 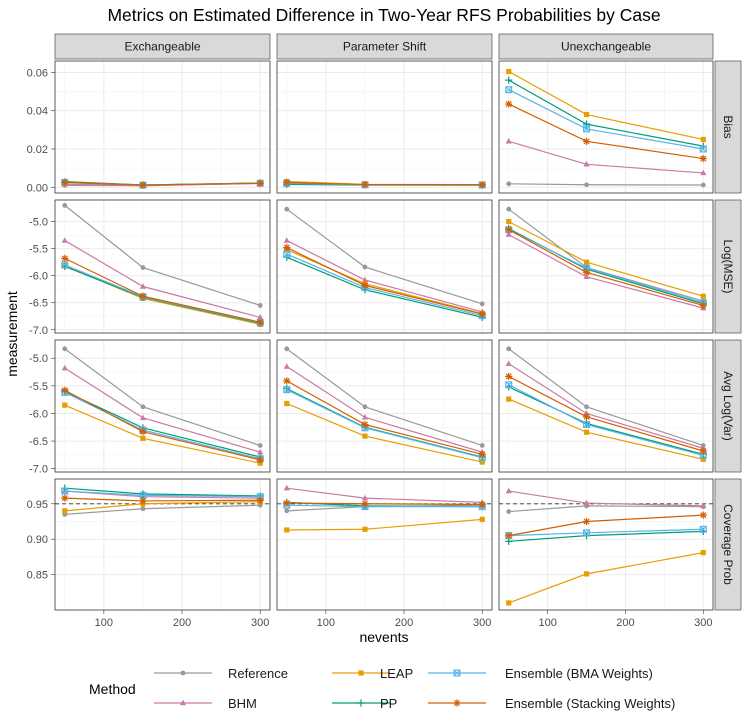 I want to click on facet-strip-exchangeable, so click(x=162, y=46).